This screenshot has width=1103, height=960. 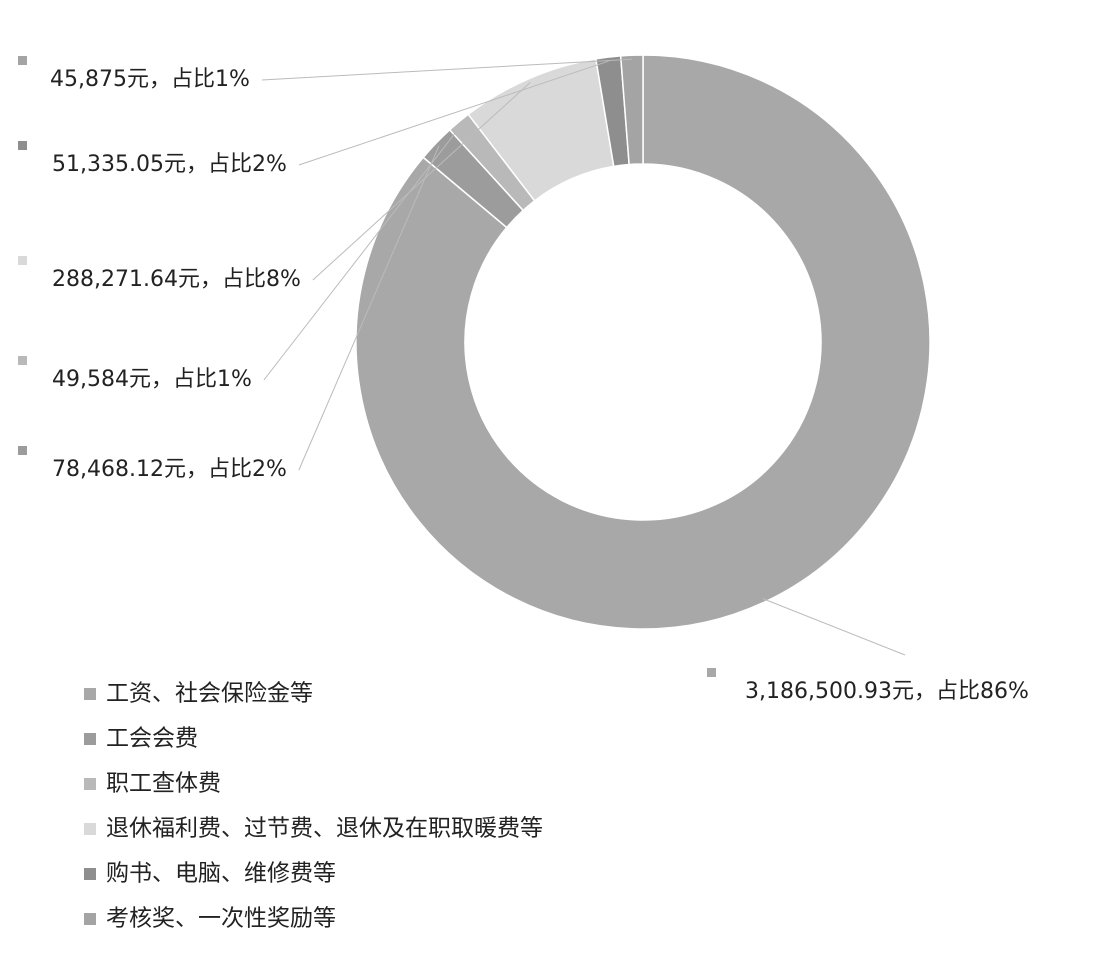 What do you see at coordinates (169, 164) in the screenshot?
I see `value-label: 51,335.05元，占比2%` at bounding box center [169, 164].